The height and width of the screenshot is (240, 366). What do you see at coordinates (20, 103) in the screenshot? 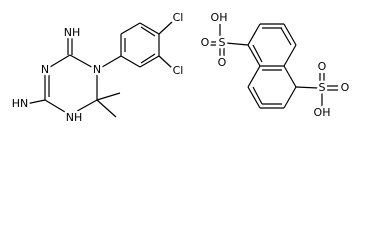
I see `atom-label: HN` at bounding box center [20, 103].